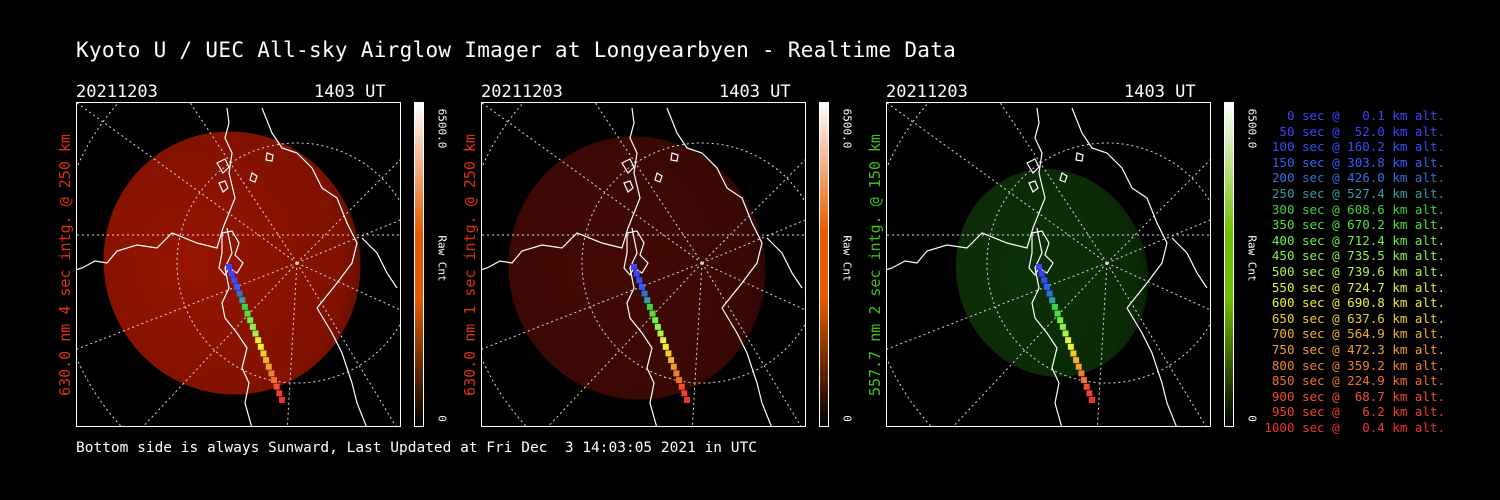 This screenshot has height=500, width=1500. What do you see at coordinates (65, 264) in the screenshot?
I see `panel-1-side-label: 630.0 nm 4 sec intg. @ 250 km` at bounding box center [65, 264].